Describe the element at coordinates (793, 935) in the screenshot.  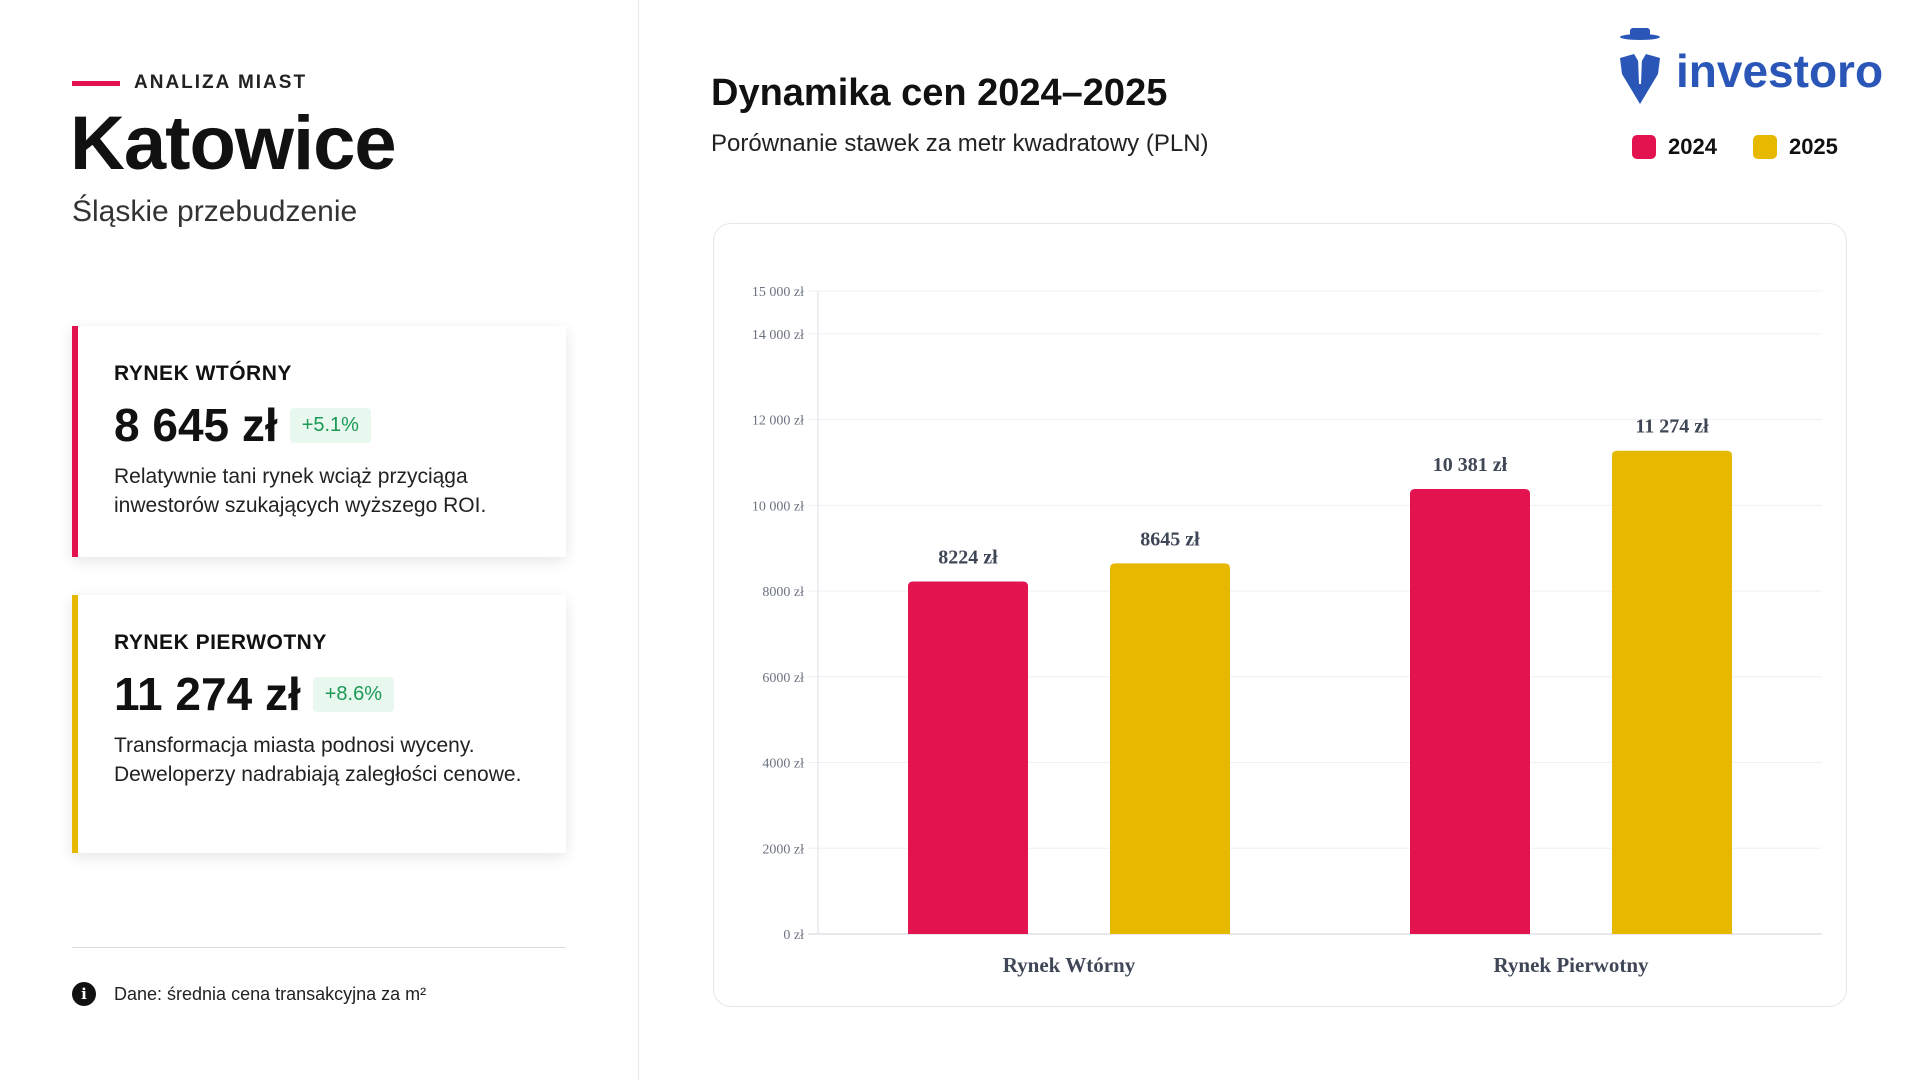
I see `y-tick-label: 0 zł` at that location.